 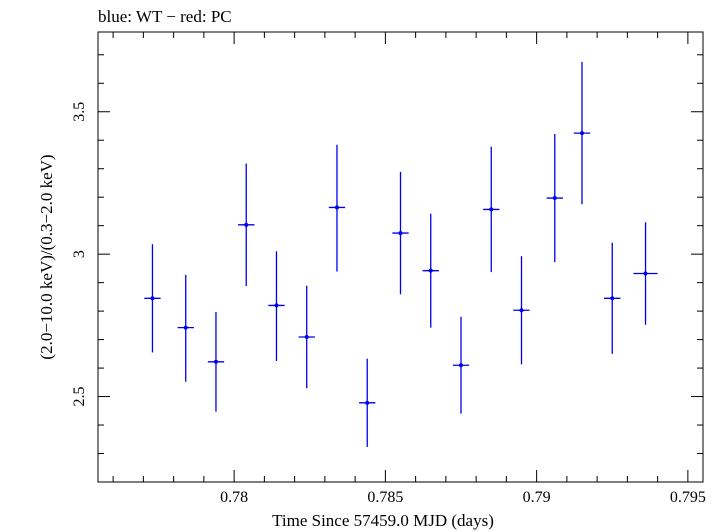 What do you see at coordinates (537, 497) in the screenshot?
I see `x-tick-label: 0.79` at bounding box center [537, 497].